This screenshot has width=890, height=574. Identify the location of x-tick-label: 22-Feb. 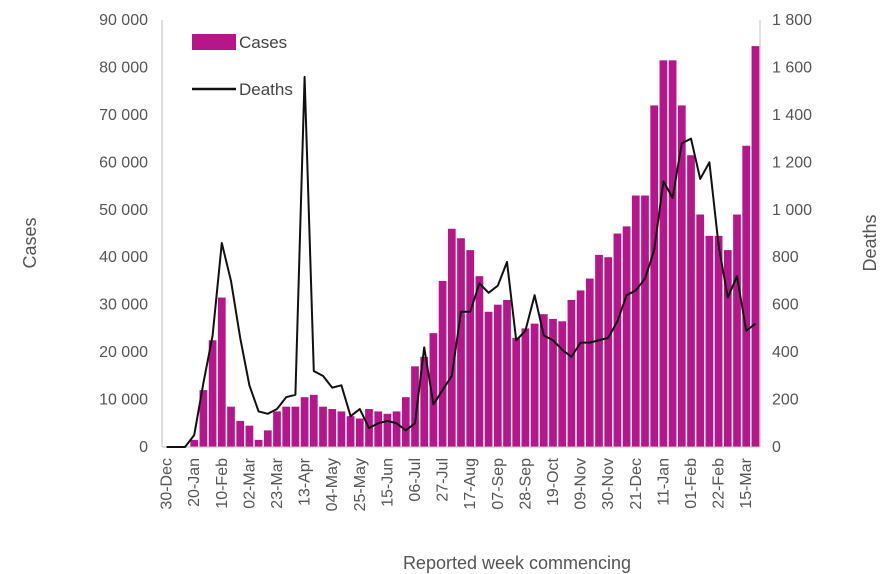
(719, 483).